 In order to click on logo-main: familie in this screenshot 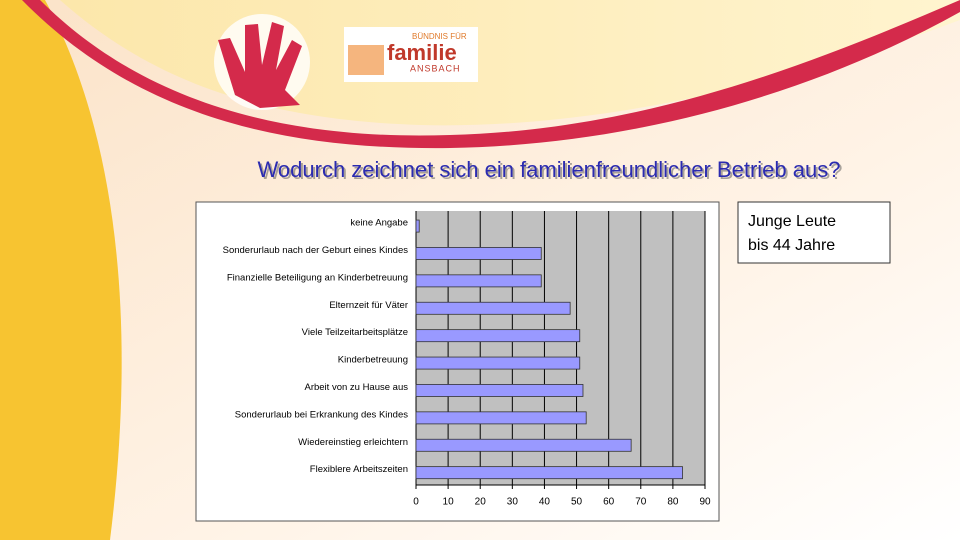, I will do `click(422, 52)`.